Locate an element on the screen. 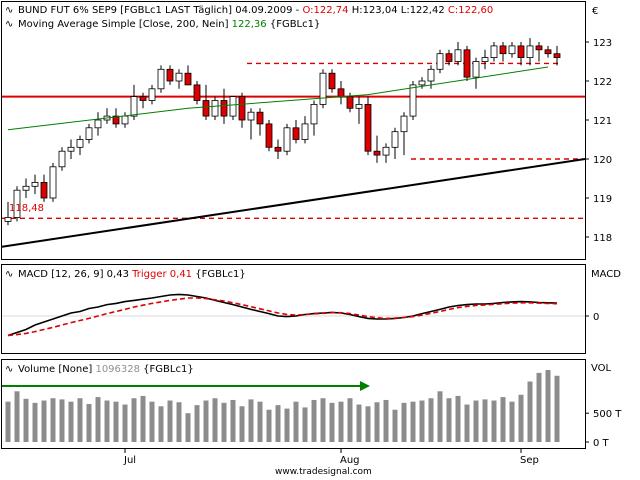 Image resolution: width=640 pixels, height=480 pixels. volume-axis-label: VOL is located at coordinates (601, 368).